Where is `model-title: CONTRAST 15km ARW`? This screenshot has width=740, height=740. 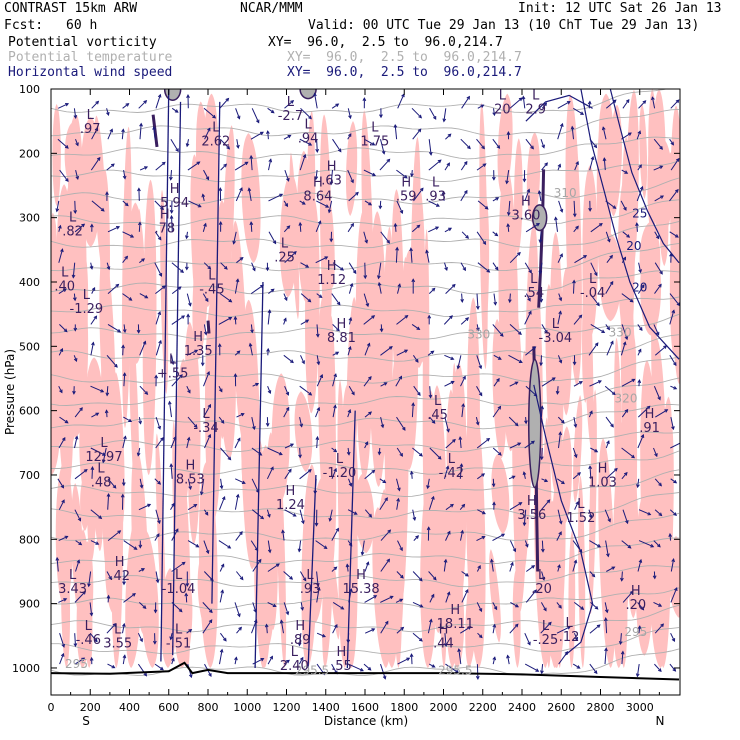
model-title: CONTRAST 15km ARW is located at coordinates (71, 8).